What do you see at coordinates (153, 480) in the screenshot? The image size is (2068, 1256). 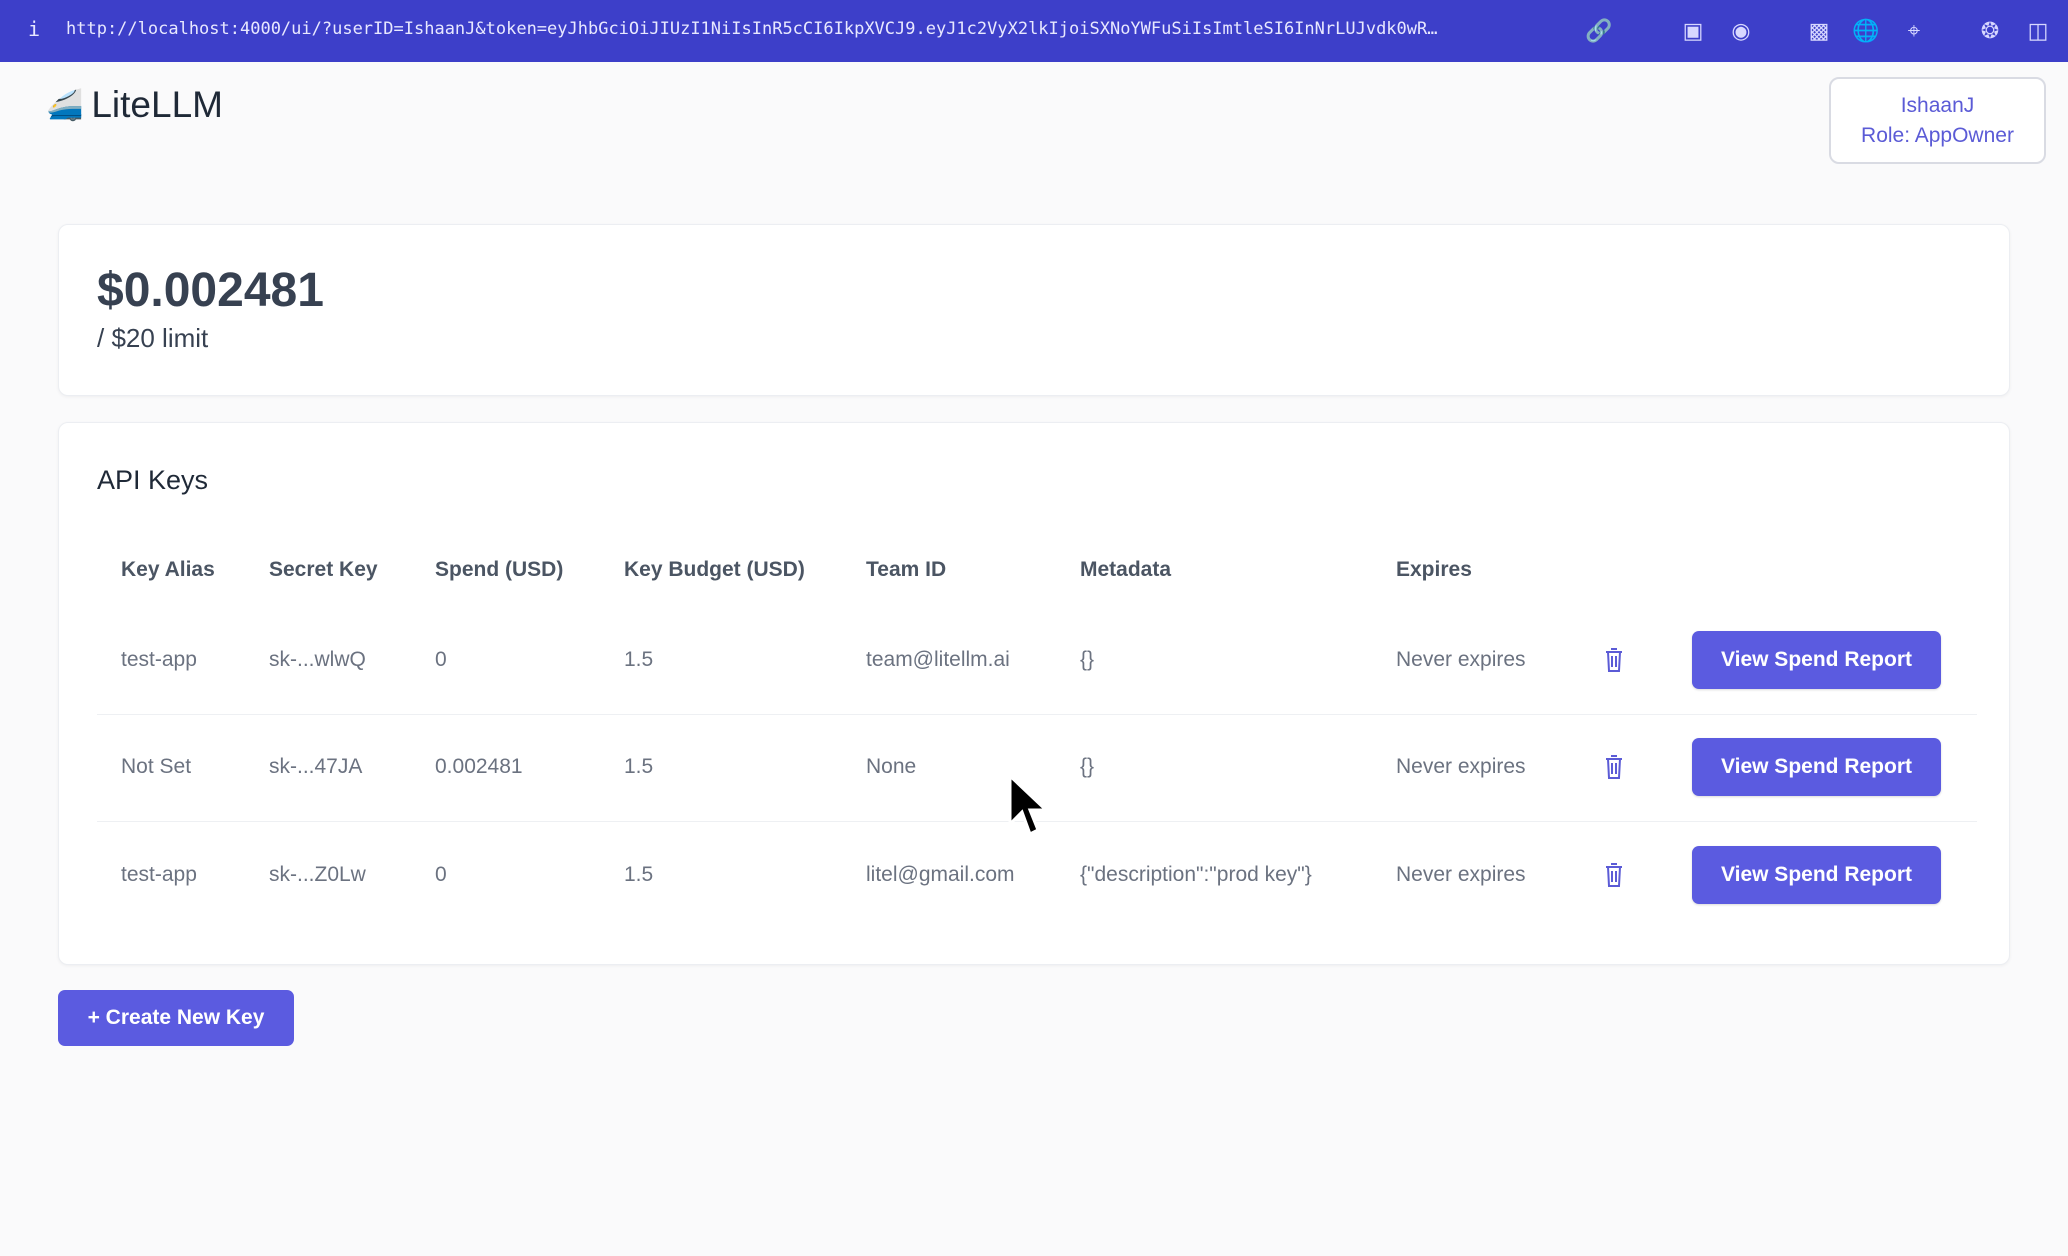 I see `api-keys-title: API Keys` at bounding box center [153, 480].